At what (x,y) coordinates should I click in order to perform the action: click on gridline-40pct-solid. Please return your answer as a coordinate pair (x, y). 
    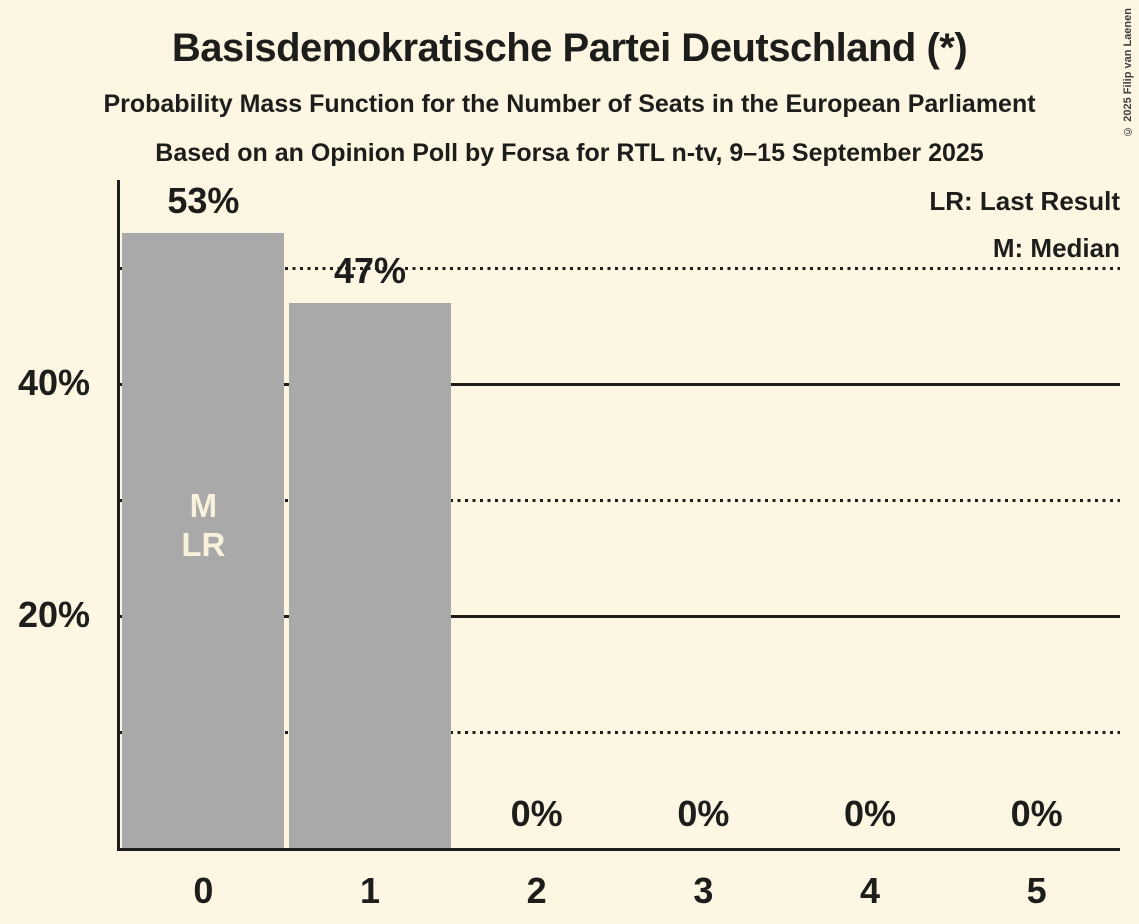
    Looking at the image, I should click on (620, 384).